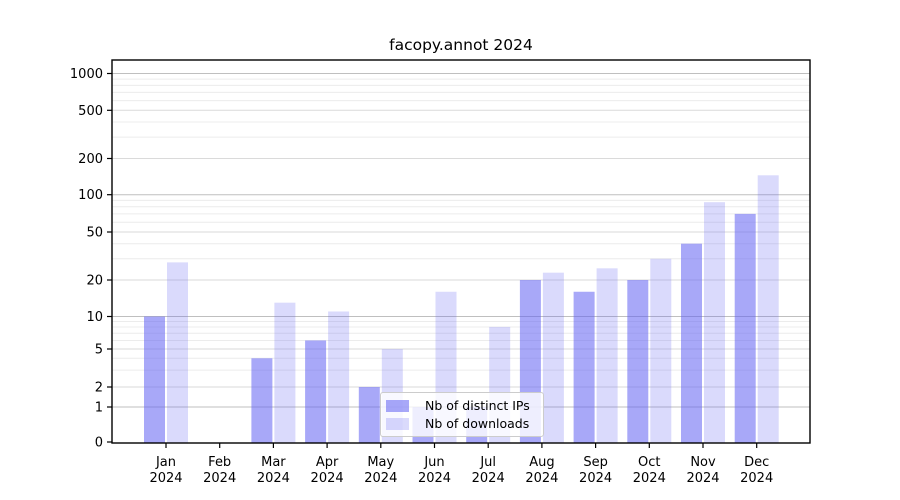 This screenshot has height=500, width=900. What do you see at coordinates (595, 478) in the screenshot?
I see `x-tick-label-year-Sep: 2024` at bounding box center [595, 478].